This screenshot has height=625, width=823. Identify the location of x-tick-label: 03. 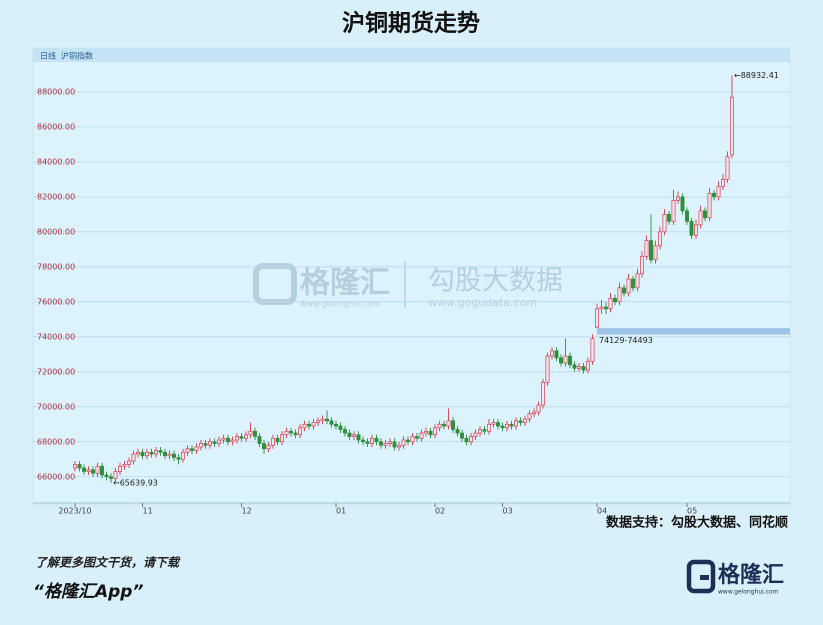
(508, 511).